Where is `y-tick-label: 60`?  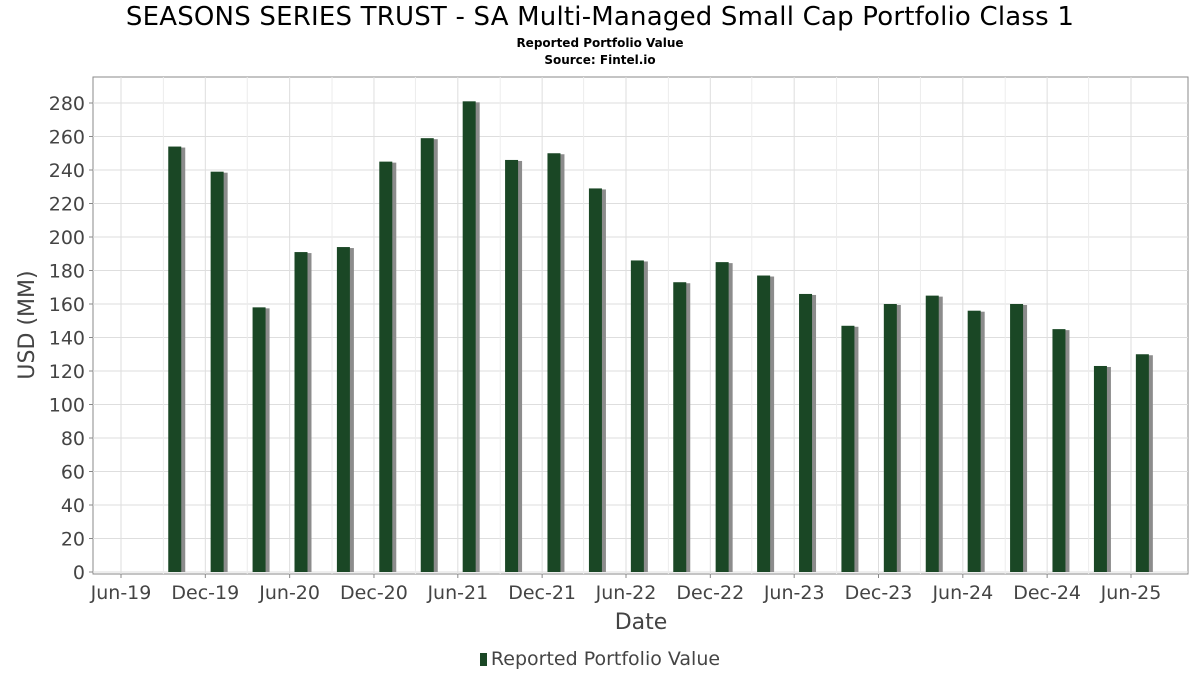 y-tick-label: 60 is located at coordinates (73, 473).